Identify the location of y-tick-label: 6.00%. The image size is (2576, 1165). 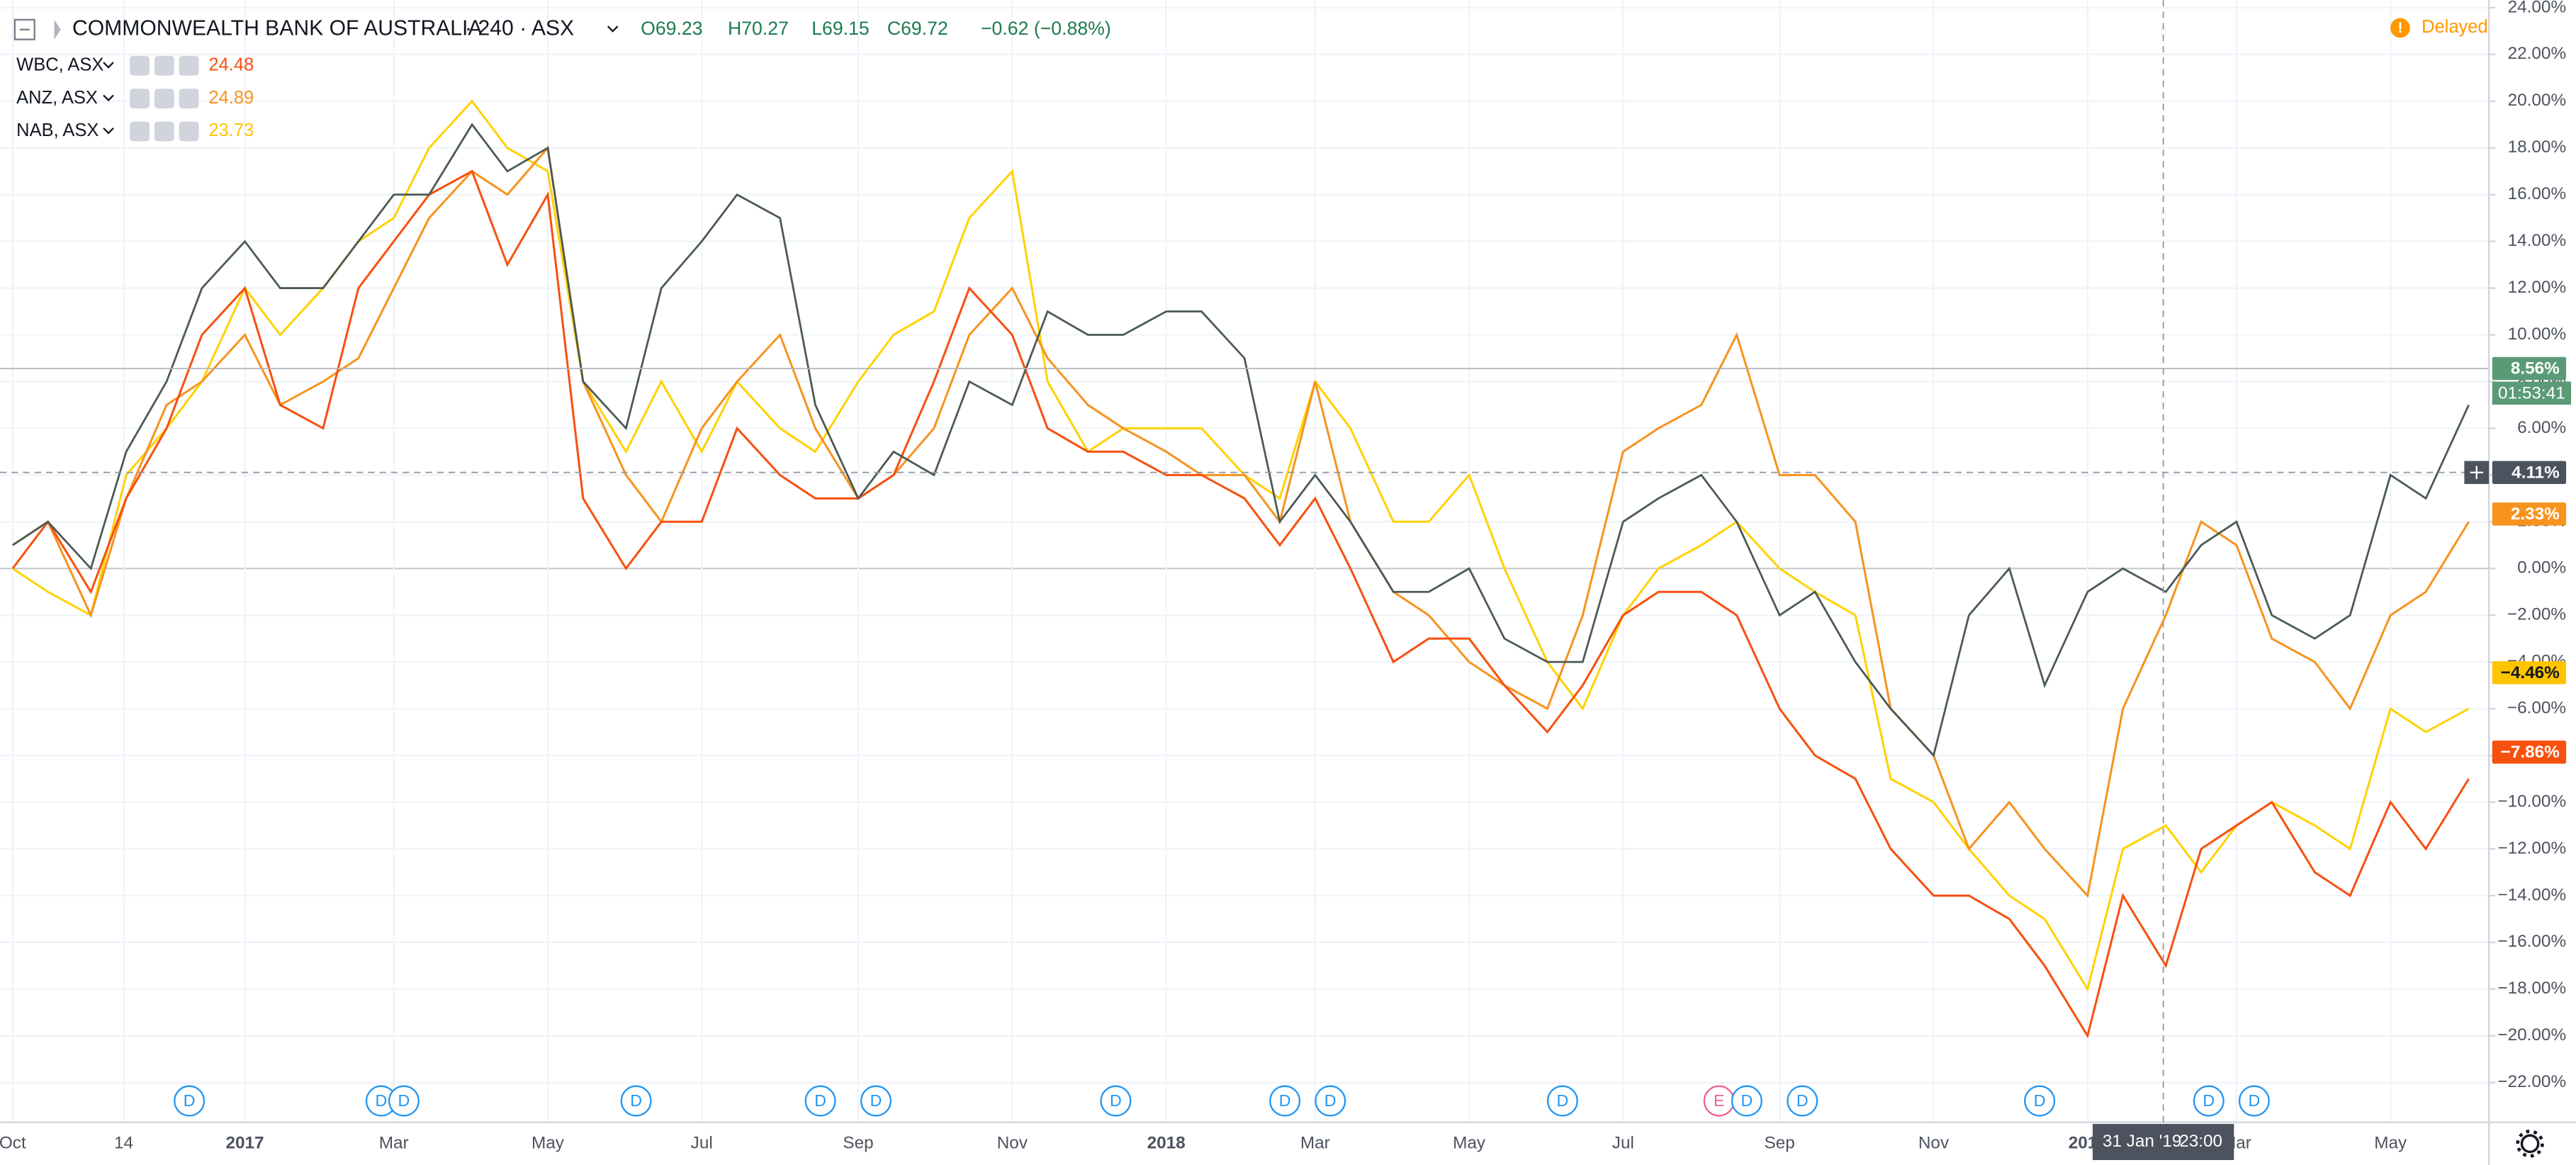
(2541, 428).